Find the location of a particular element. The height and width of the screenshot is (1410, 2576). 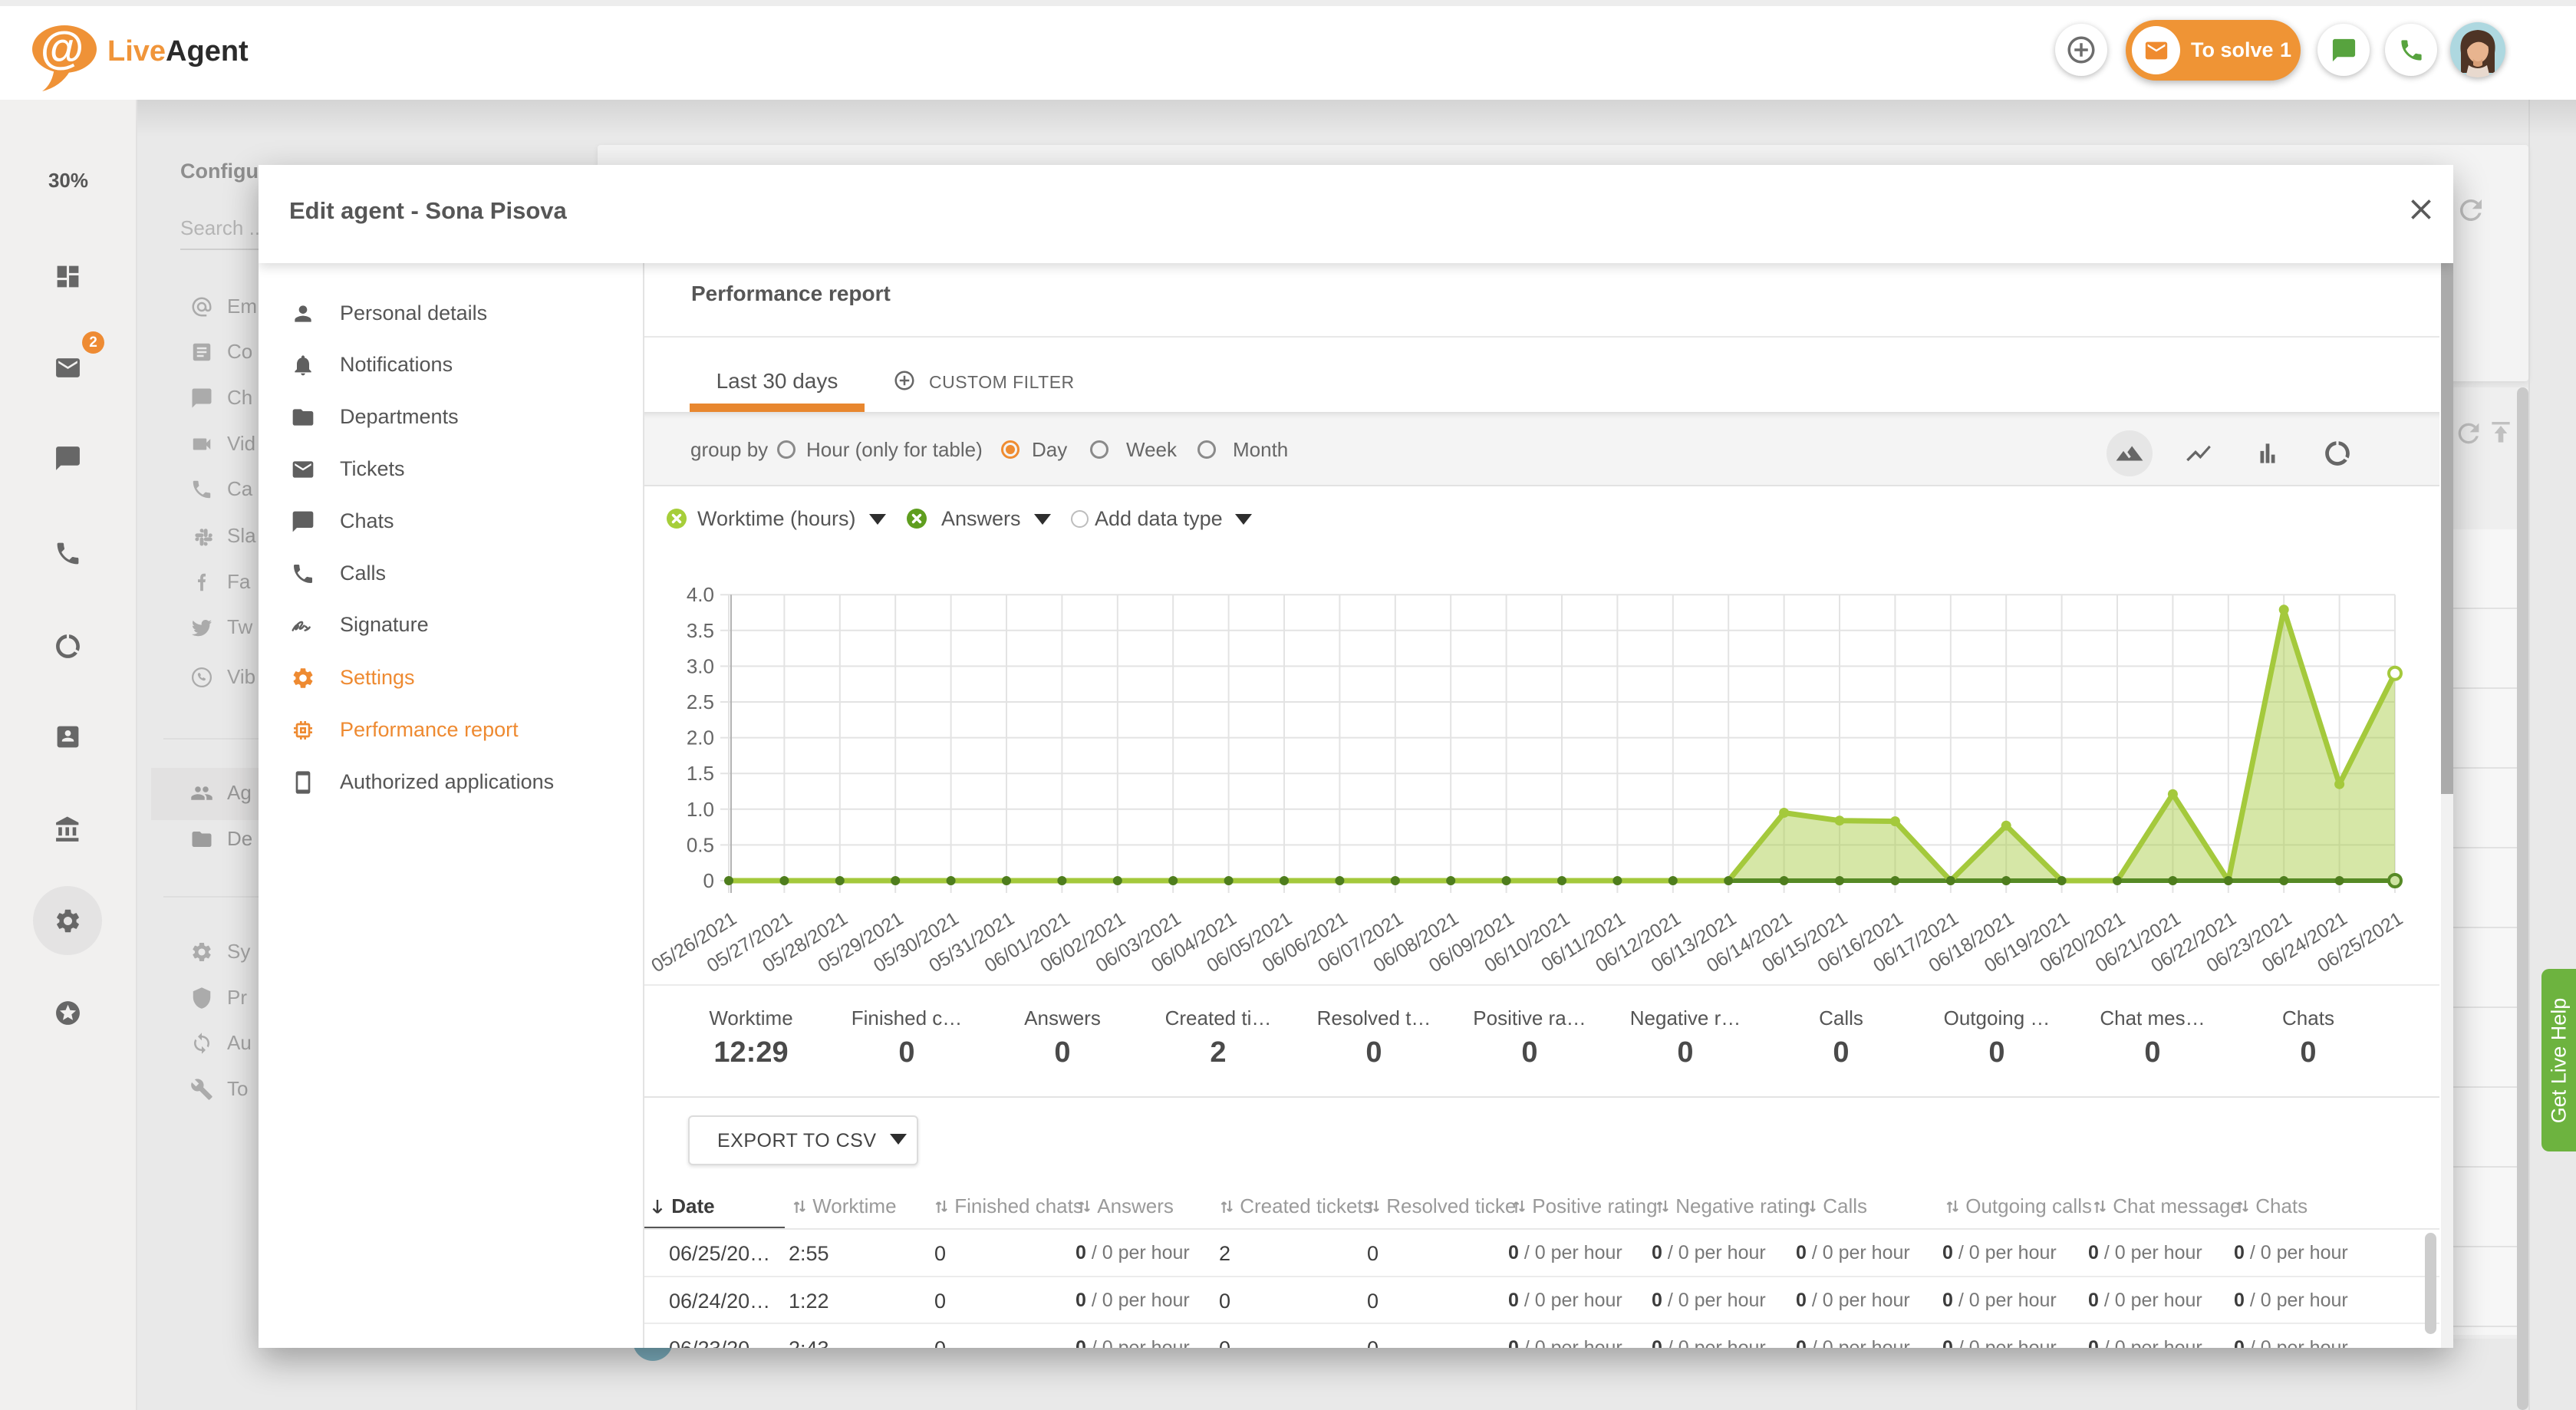

svg-text: 2.5 is located at coordinates (700, 702).